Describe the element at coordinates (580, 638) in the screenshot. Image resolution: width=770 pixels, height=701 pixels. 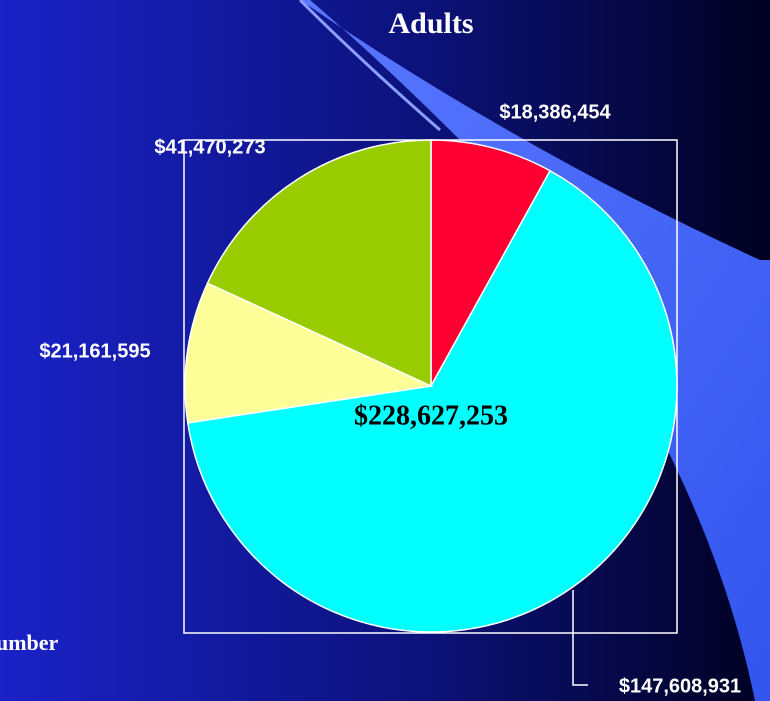
I see `leader-line` at that location.